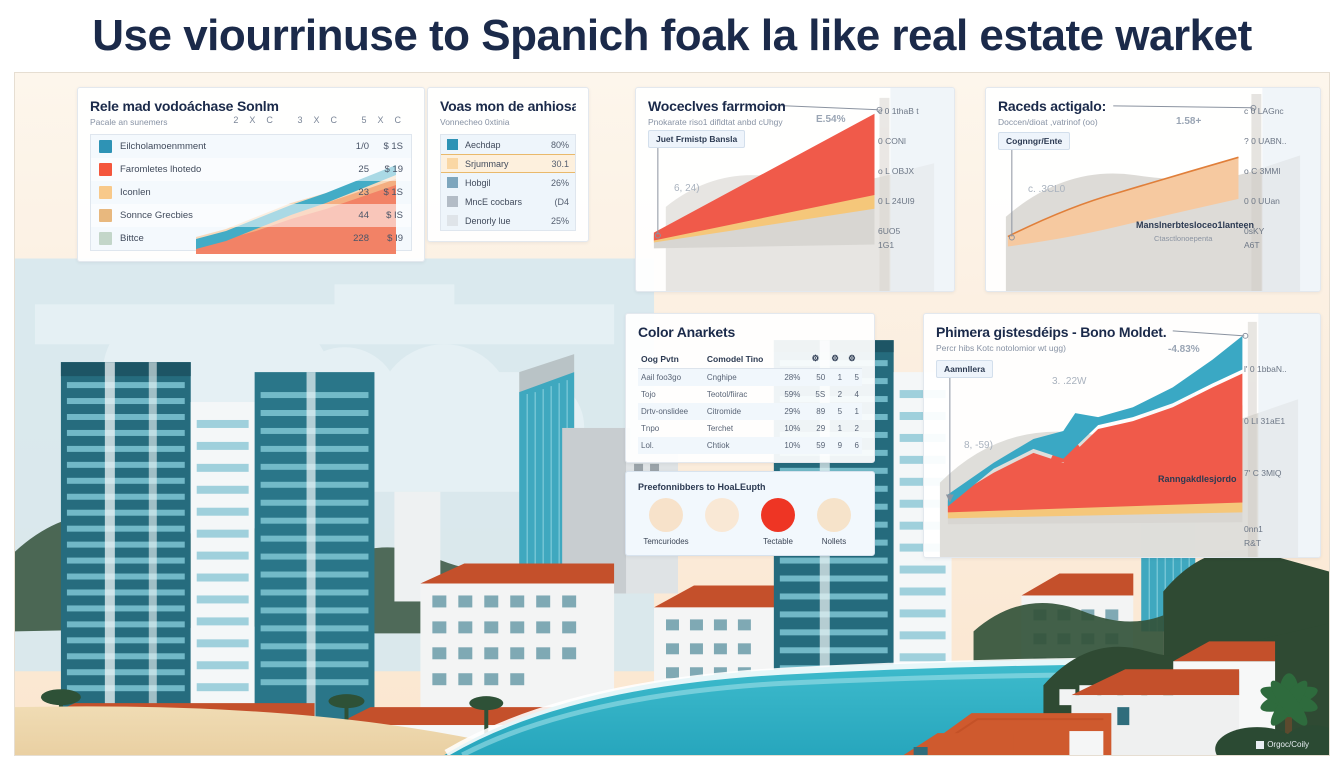 Image resolution: width=1344 pixels, height=768 pixels. Describe the element at coordinates (393, 192) in the screenshot. I see `series-value-2: $ 1S` at that location.